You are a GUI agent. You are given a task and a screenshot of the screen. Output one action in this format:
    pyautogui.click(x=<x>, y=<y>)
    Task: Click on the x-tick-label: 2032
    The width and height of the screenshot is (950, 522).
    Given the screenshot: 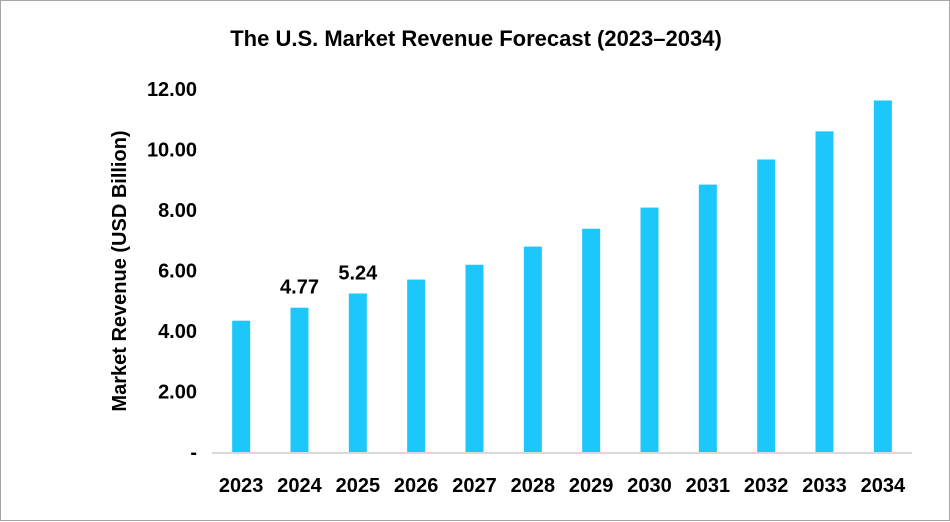 What is the action you would take?
    pyautogui.click(x=766, y=486)
    